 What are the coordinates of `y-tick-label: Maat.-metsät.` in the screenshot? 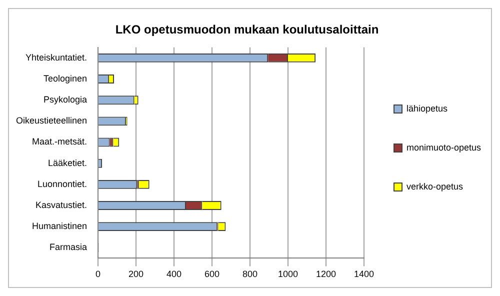 It's located at (60, 141).